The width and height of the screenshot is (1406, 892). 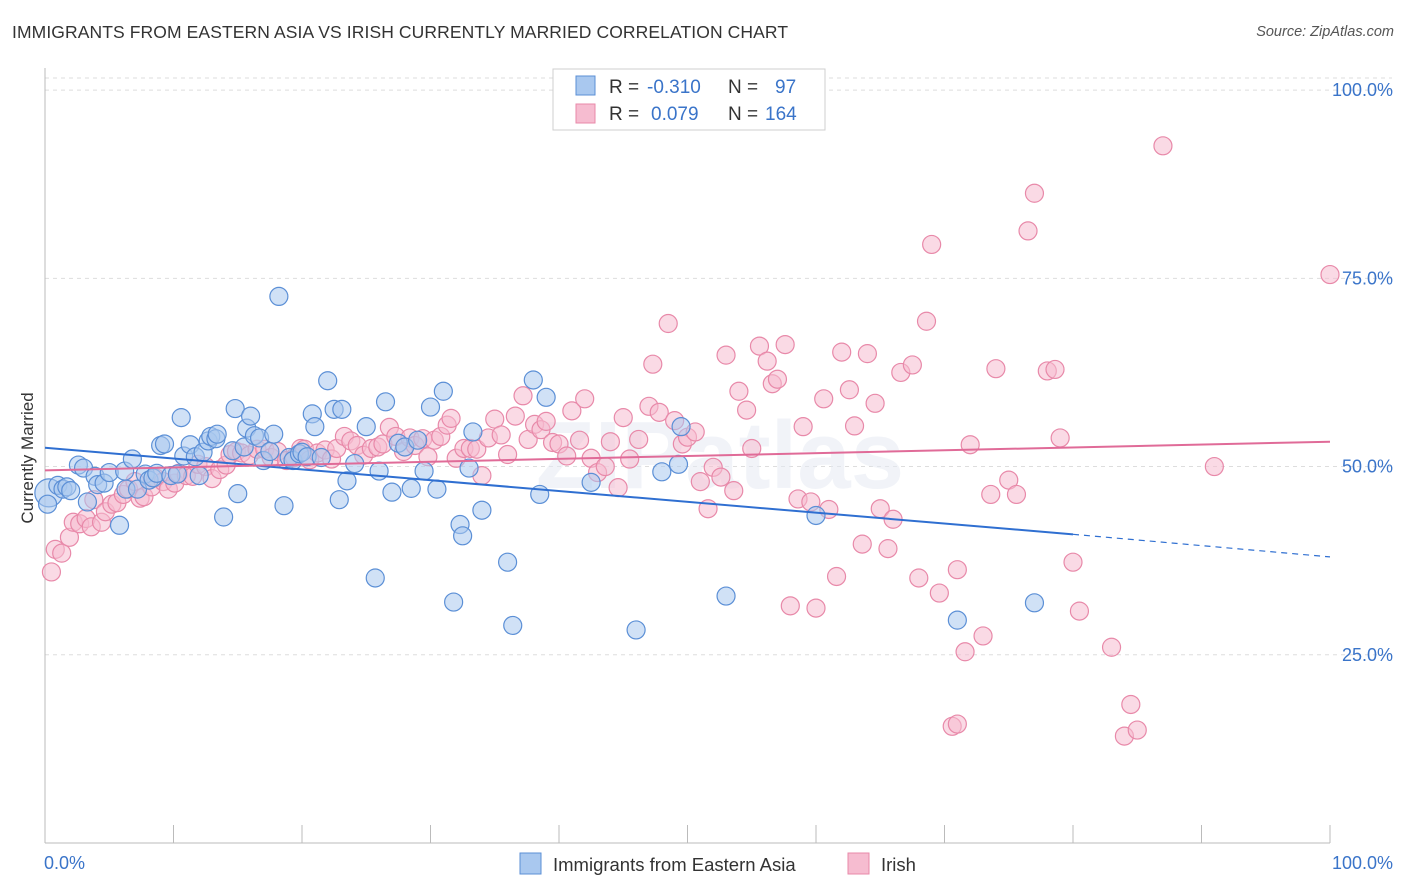 I want to click on legend-swatch-pink, so click(x=585, y=113).